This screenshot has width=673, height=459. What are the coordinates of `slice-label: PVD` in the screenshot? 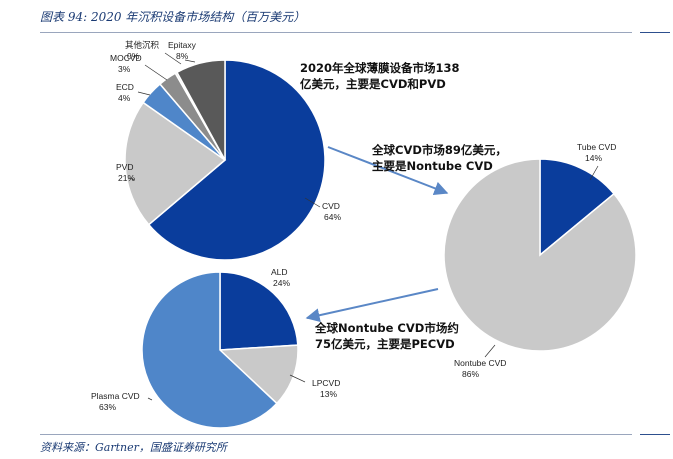 It's located at (124, 167).